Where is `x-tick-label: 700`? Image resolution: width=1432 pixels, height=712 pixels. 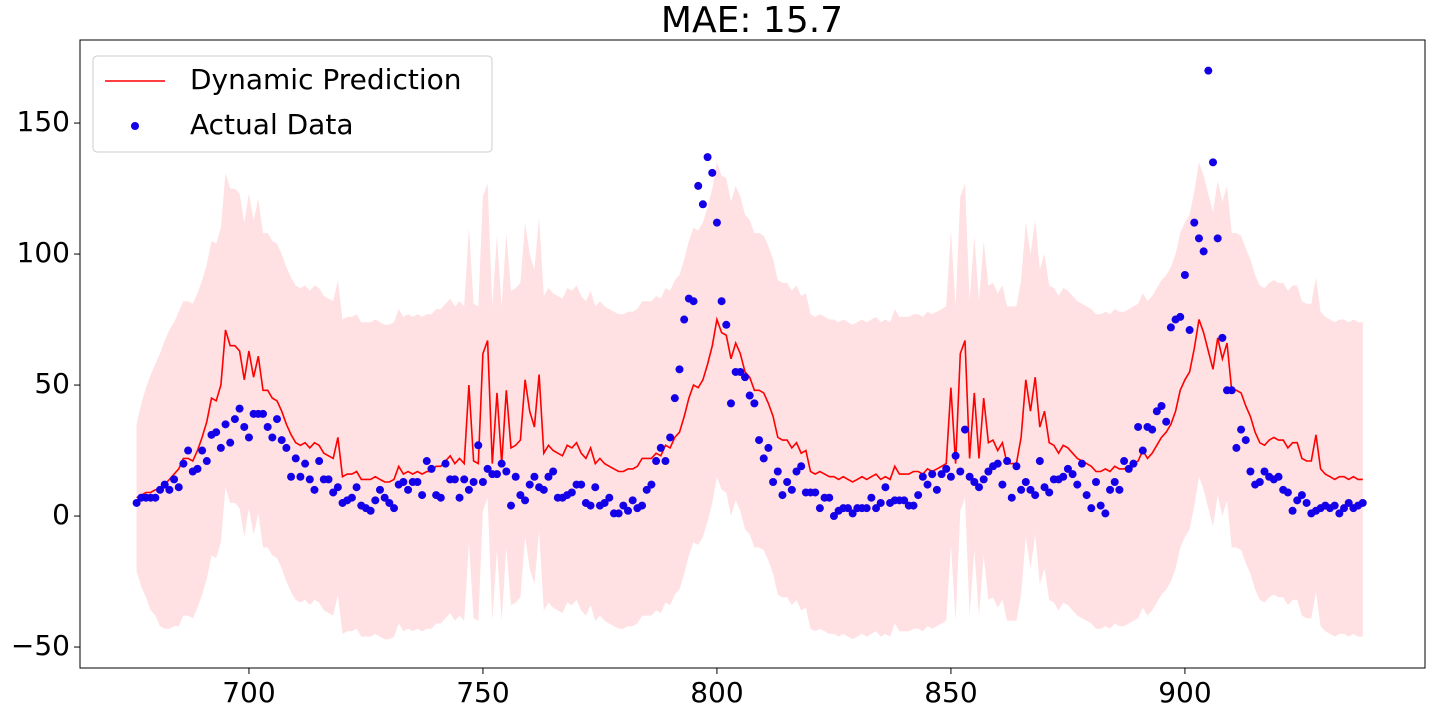 x-tick-label: 700 is located at coordinates (248, 692).